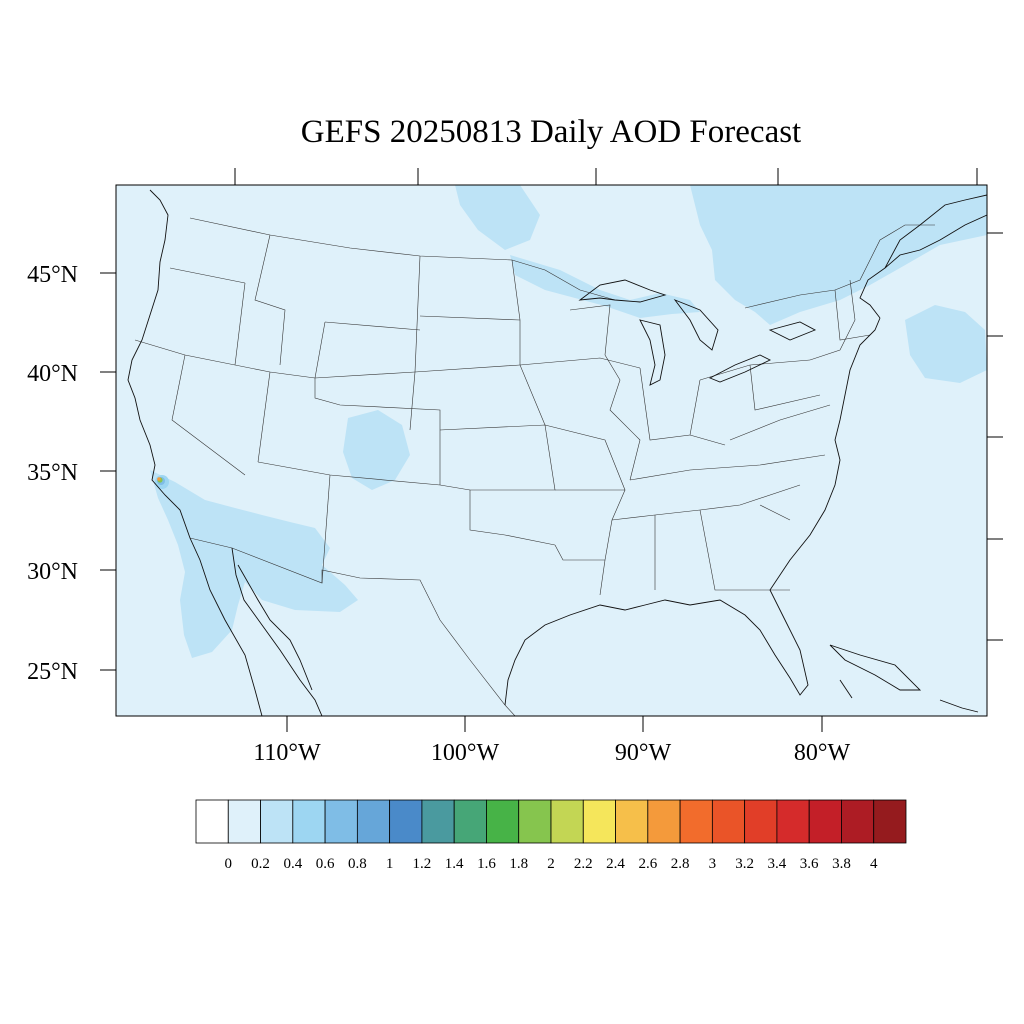 This screenshot has height=1024, width=1024. Describe the element at coordinates (465, 753) in the screenshot. I see `lon-label-100w: 100°W` at that location.